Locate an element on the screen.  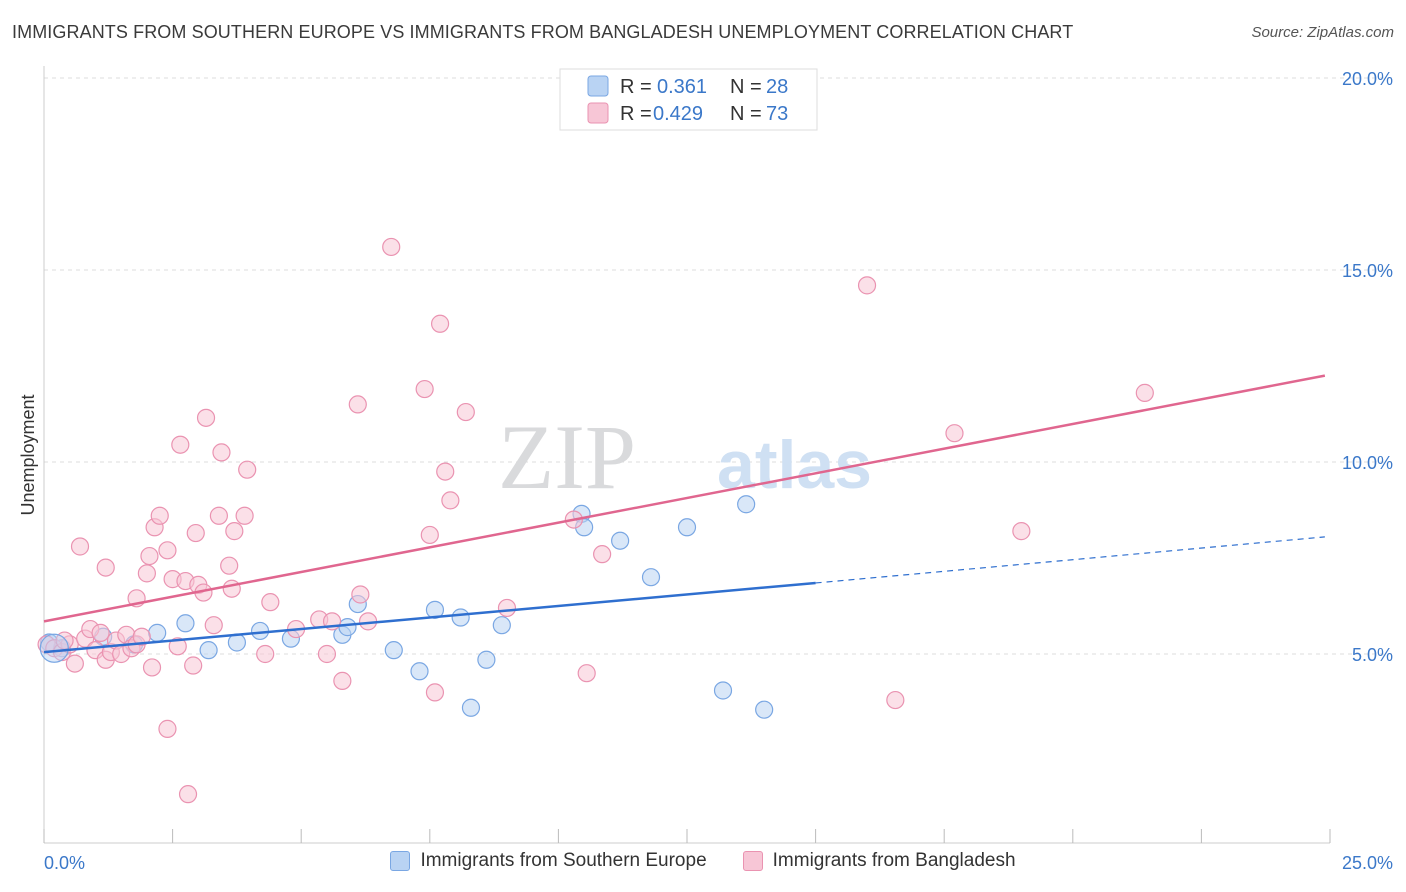
watermark-atlas: atlas is located at coordinates (794, 465).